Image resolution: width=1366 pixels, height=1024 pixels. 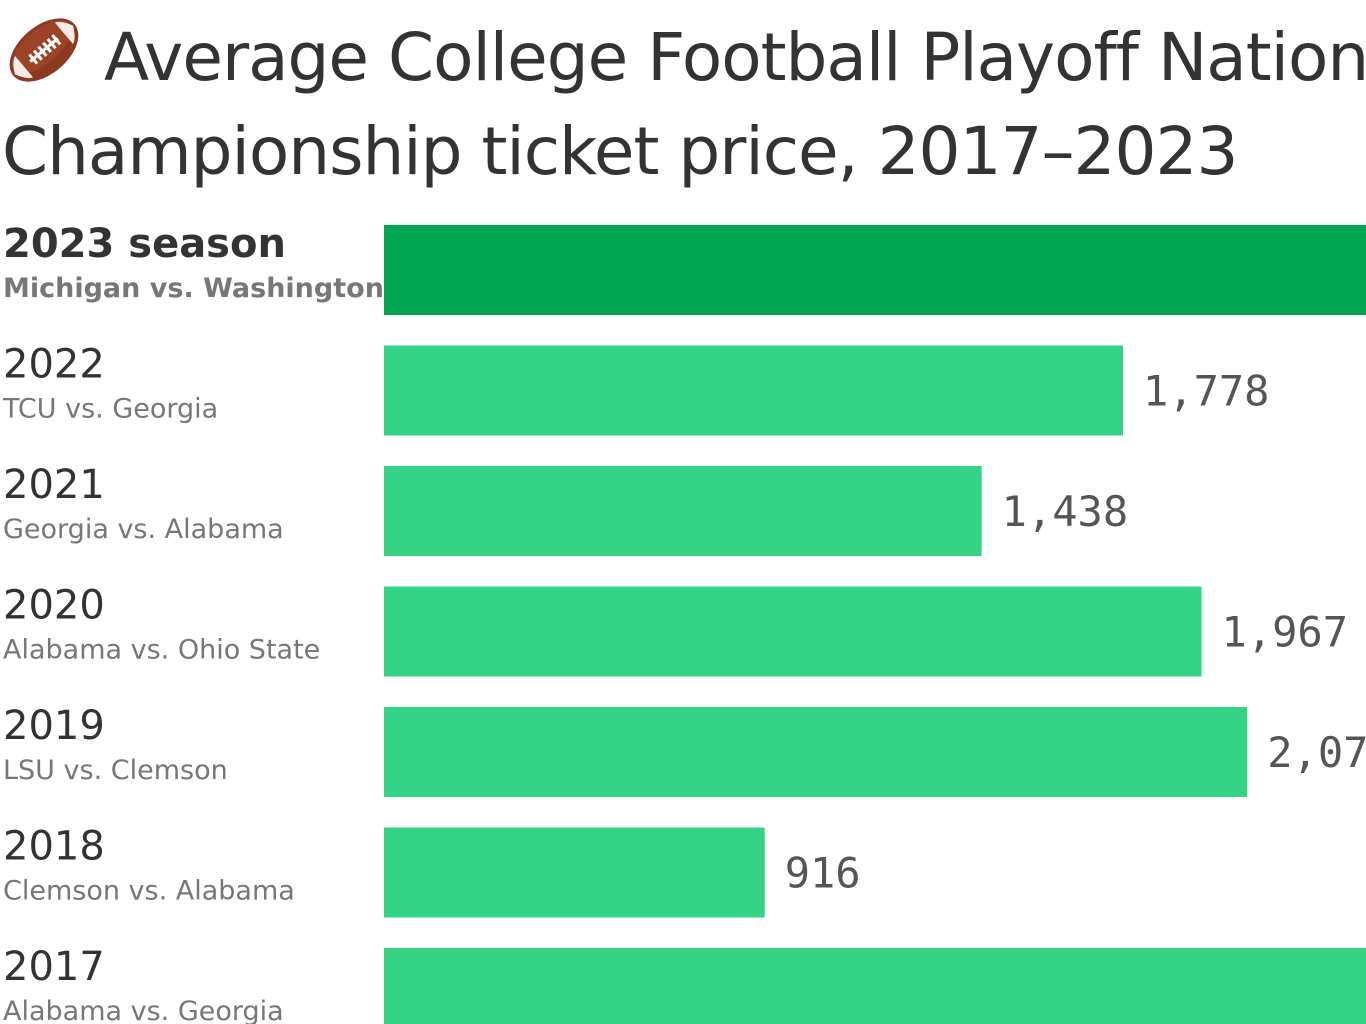 What do you see at coordinates (1065, 511) in the screenshot?
I see `value-label-2: 1,438` at bounding box center [1065, 511].